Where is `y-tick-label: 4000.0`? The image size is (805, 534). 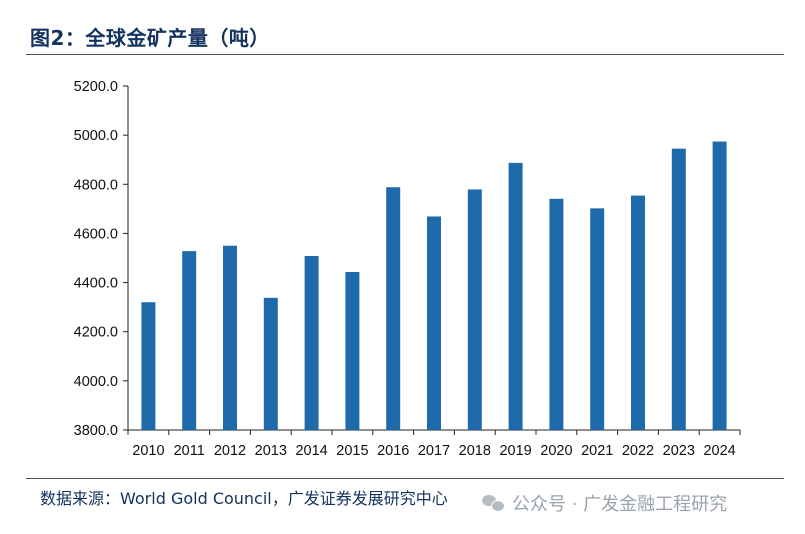 y-tick-label: 4000.0 is located at coordinates (96, 382).